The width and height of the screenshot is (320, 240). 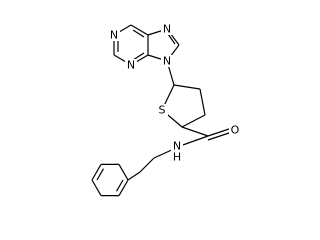 I want to click on atom-label: O, so click(x=235, y=130).